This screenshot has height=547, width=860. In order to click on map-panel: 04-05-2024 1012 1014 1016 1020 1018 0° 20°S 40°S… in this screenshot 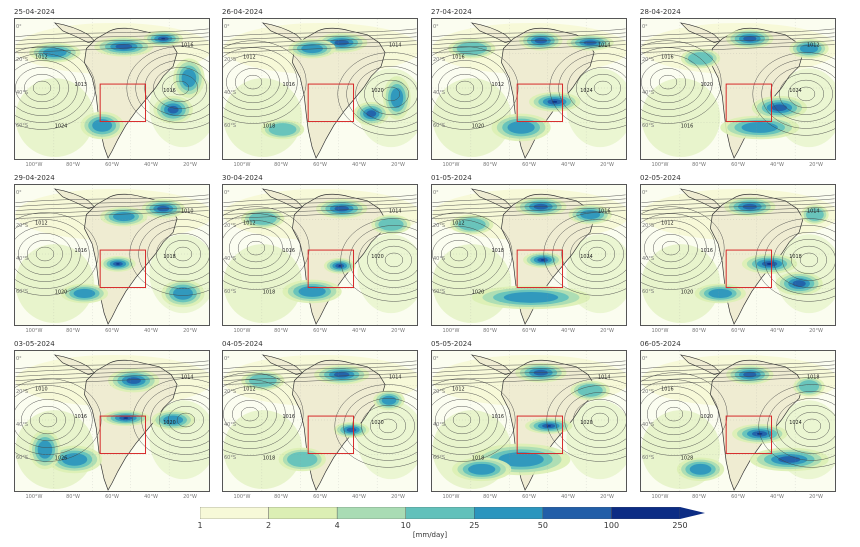, I will do `click(320, 423)`.